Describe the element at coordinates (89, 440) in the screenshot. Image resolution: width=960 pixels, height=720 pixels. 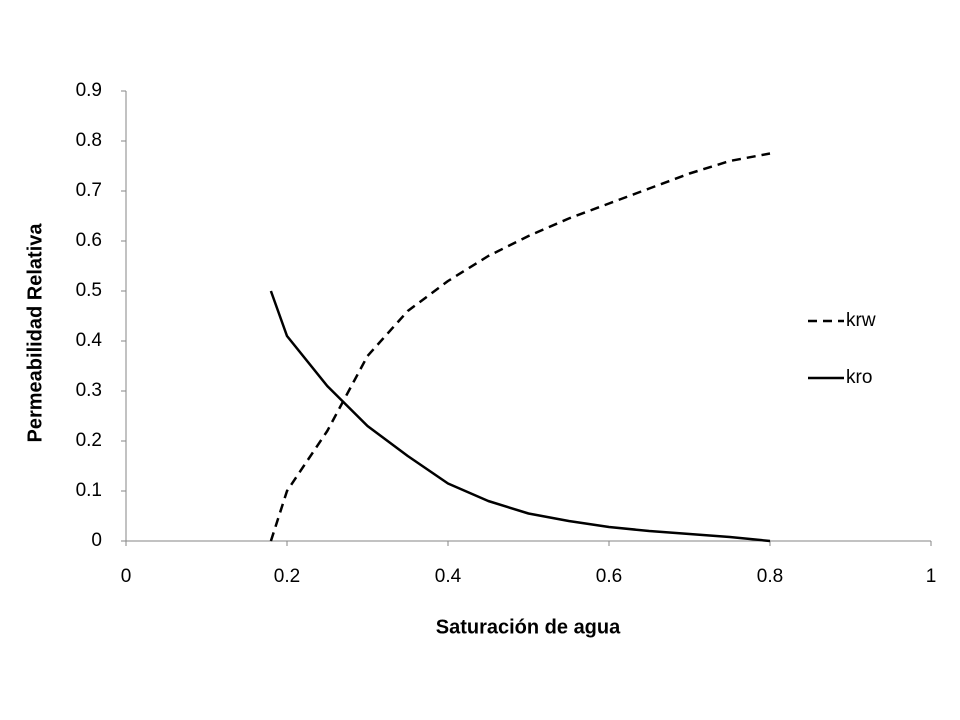
I see `y-tick-label: 0.2` at that location.